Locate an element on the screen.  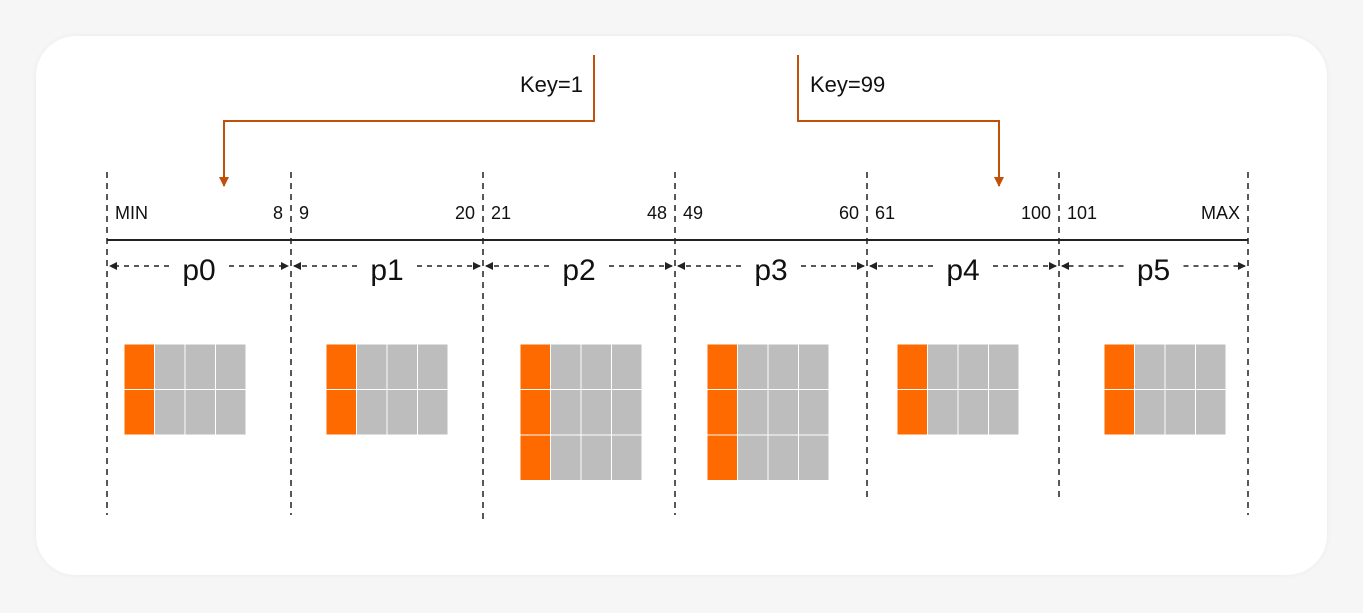
partition-label: p1 is located at coordinates (386, 270).